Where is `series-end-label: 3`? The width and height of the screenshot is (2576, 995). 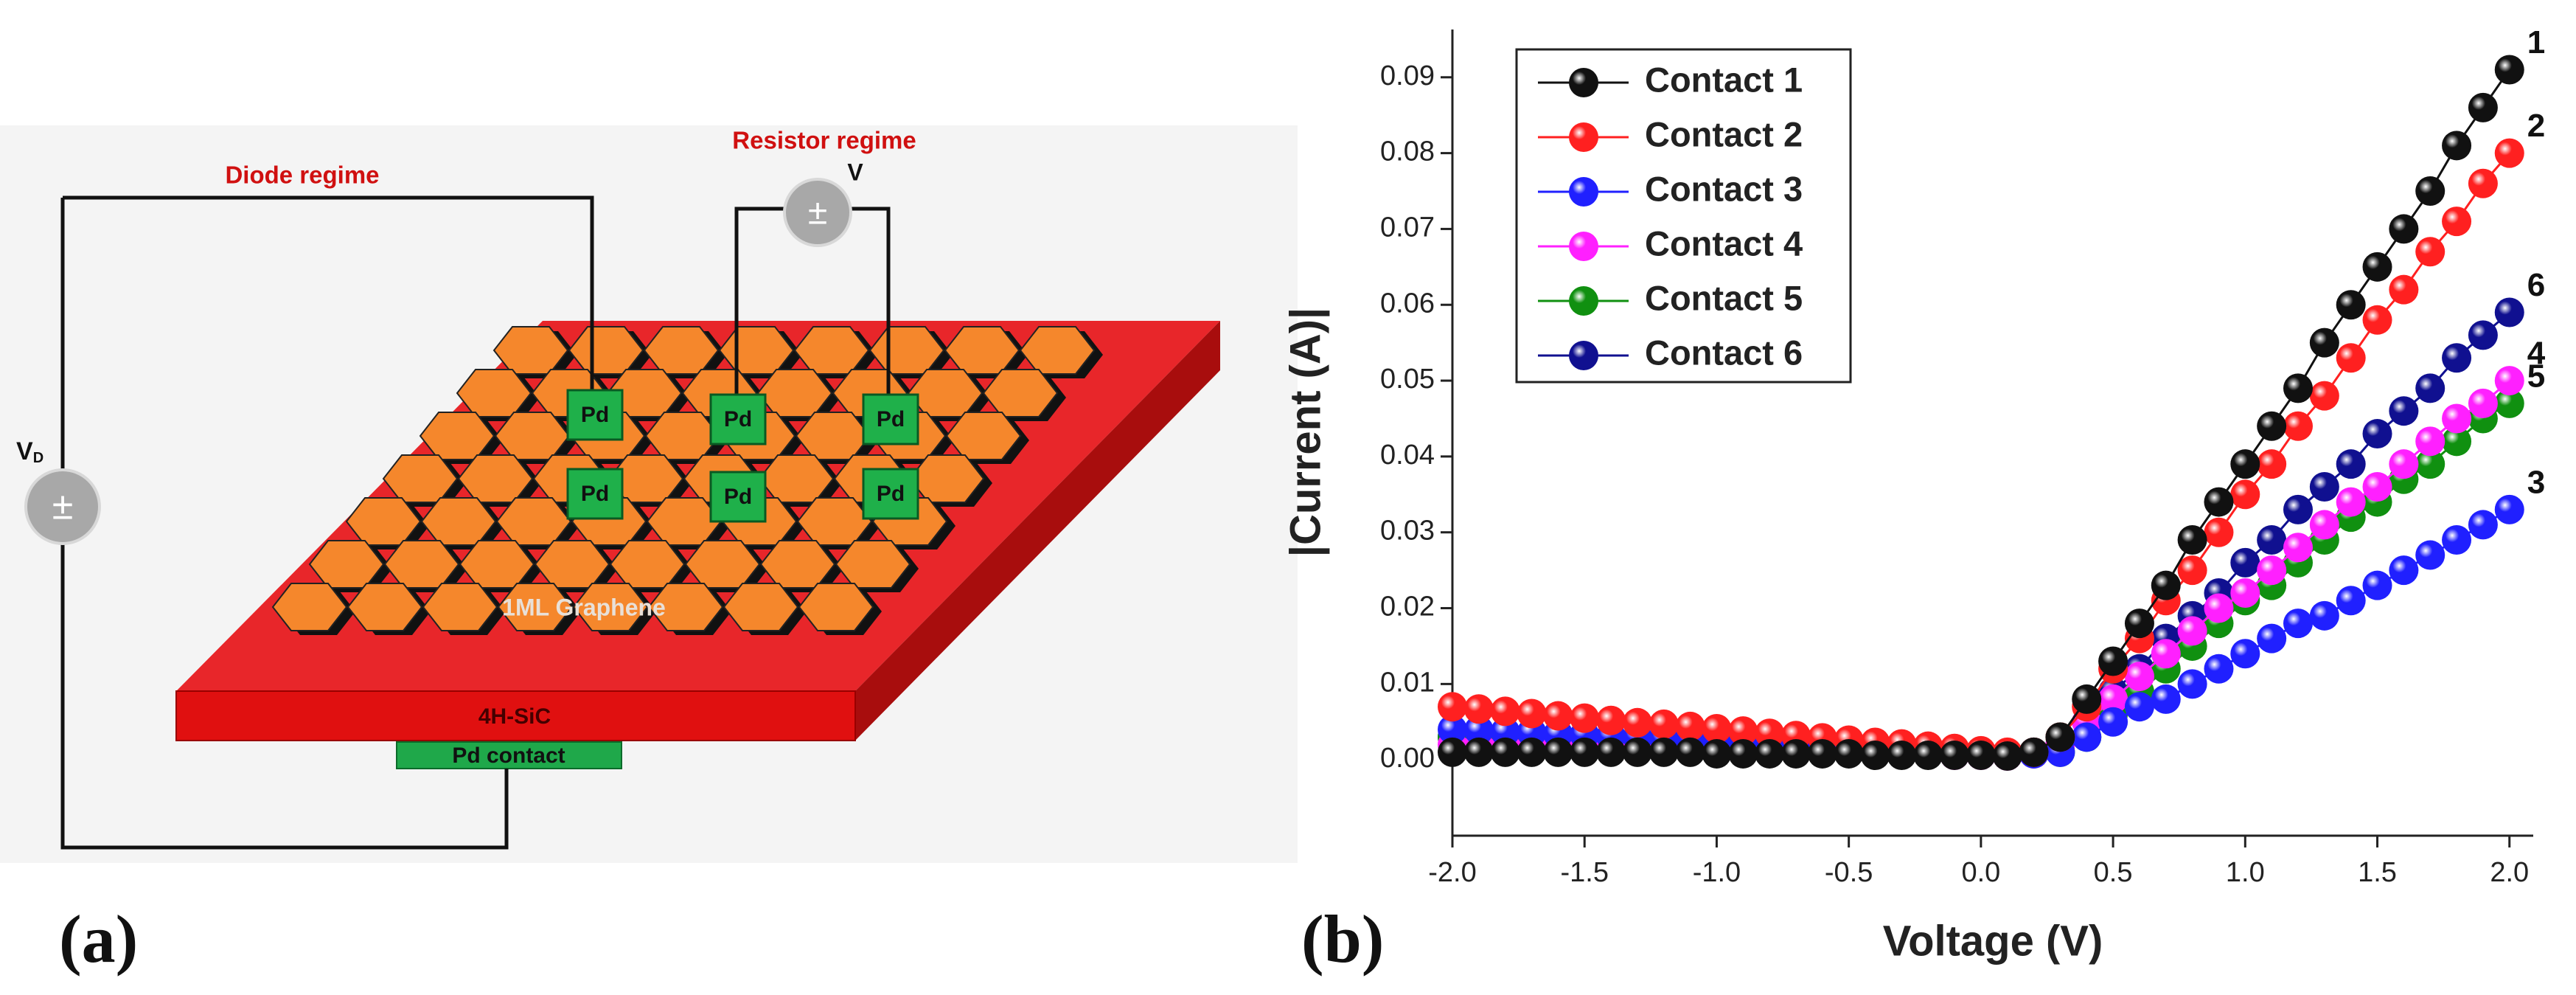
series-end-label: 3 is located at coordinates (2536, 482).